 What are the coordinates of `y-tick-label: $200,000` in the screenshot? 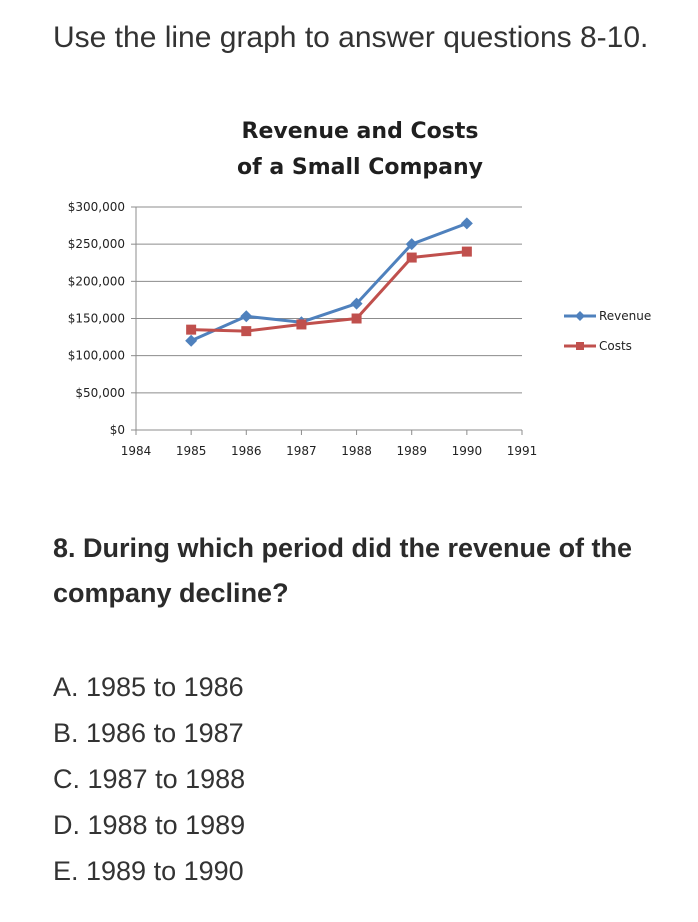 It's located at (96, 281).